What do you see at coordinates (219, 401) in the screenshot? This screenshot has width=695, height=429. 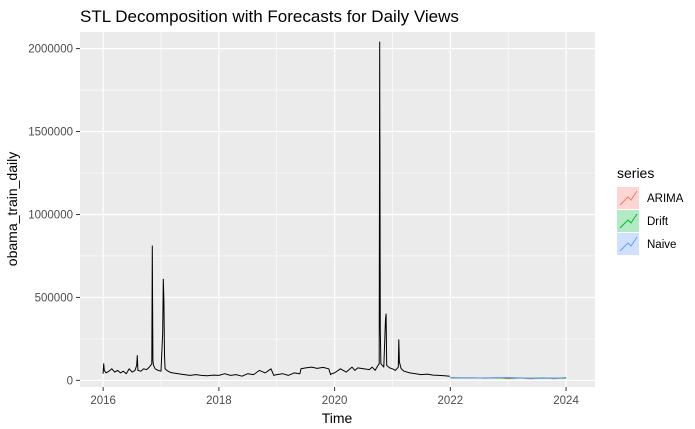 I see `x-tick-label: 2018` at bounding box center [219, 401].